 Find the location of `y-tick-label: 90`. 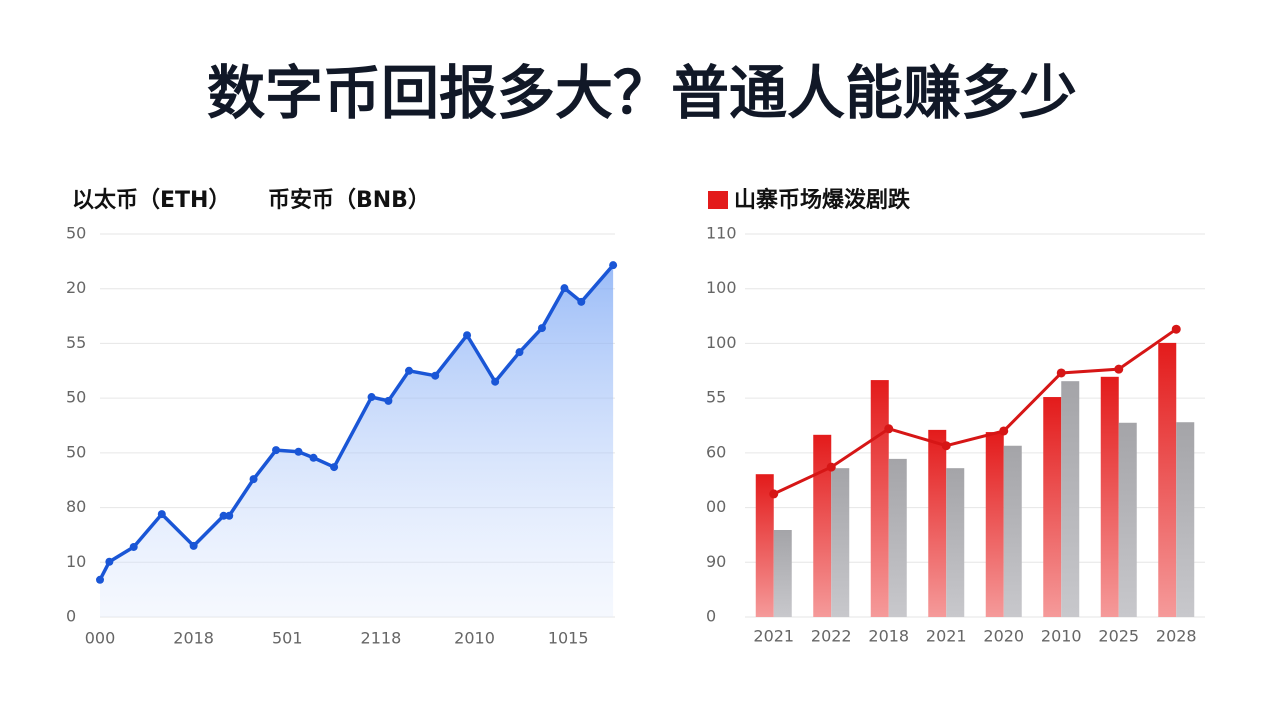

y-tick-label: 90 is located at coordinates (716, 561).